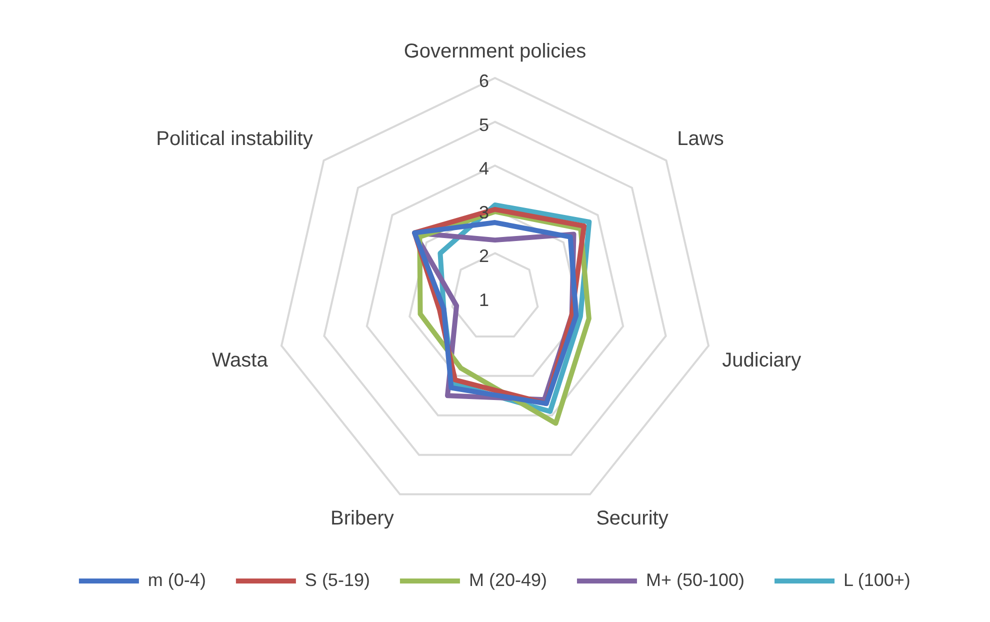 Image resolution: width=990 pixels, height=622 pixels. Describe the element at coordinates (177, 580) in the screenshot. I see `legend-label: m (0-4)` at that location.